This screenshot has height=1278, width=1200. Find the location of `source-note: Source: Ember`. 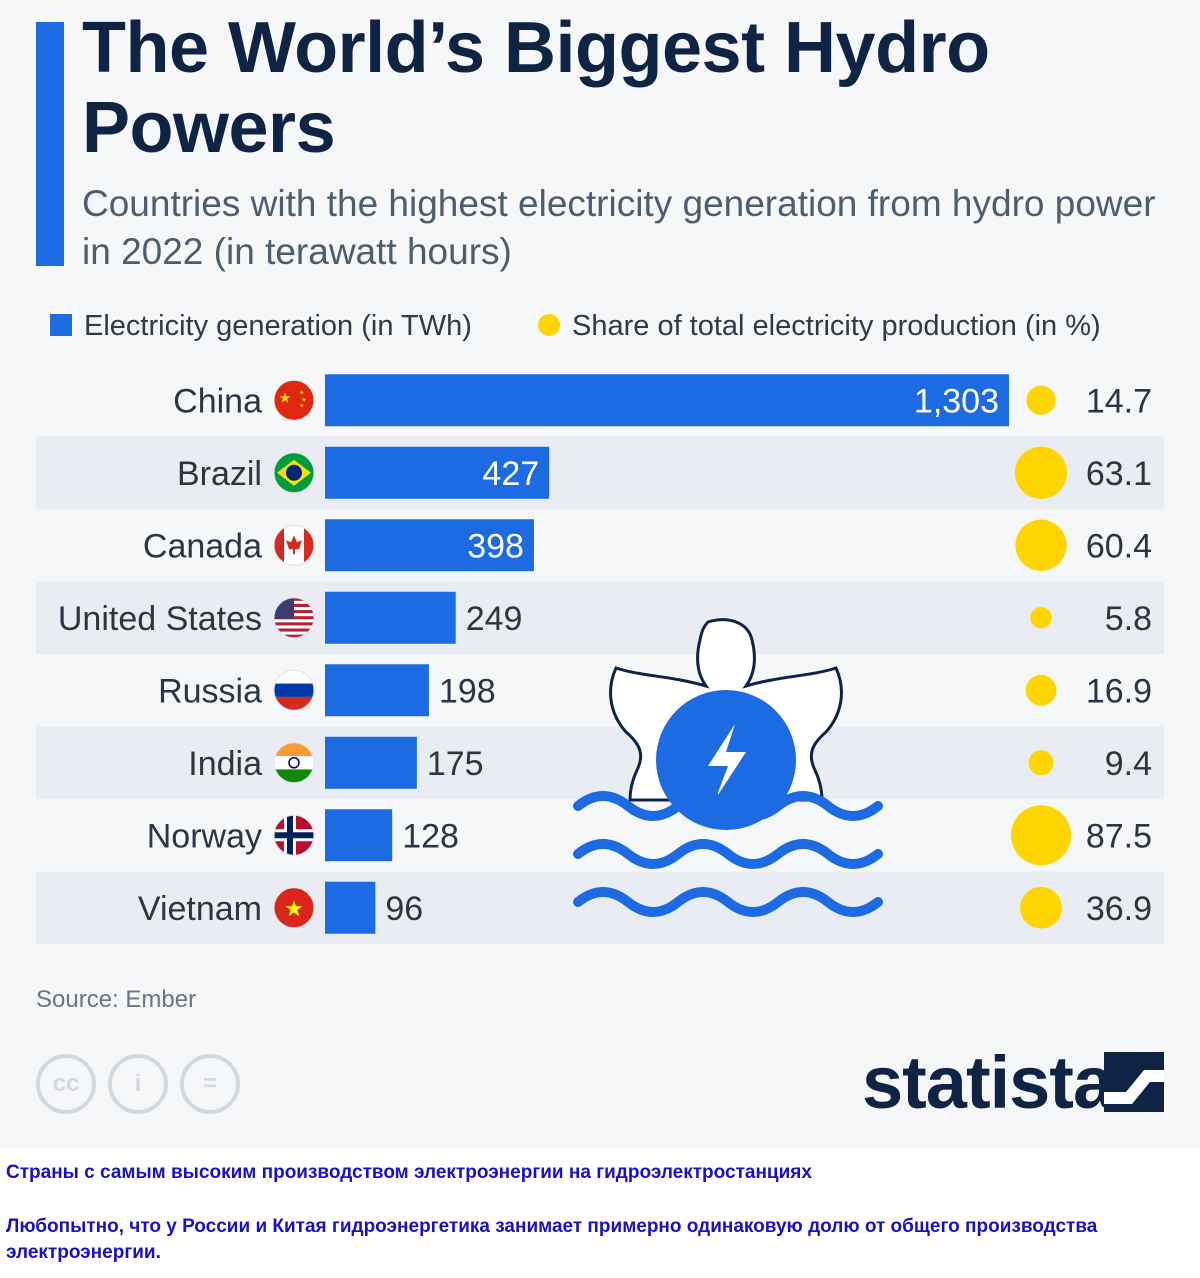

source-note: Source: Ember is located at coordinates (116, 999).